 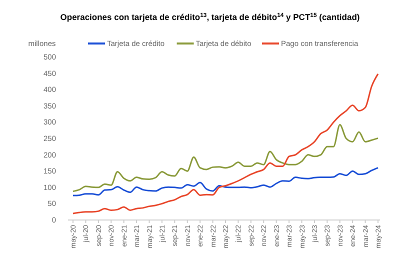 I want to click on line-series, so click(x=225, y=181).